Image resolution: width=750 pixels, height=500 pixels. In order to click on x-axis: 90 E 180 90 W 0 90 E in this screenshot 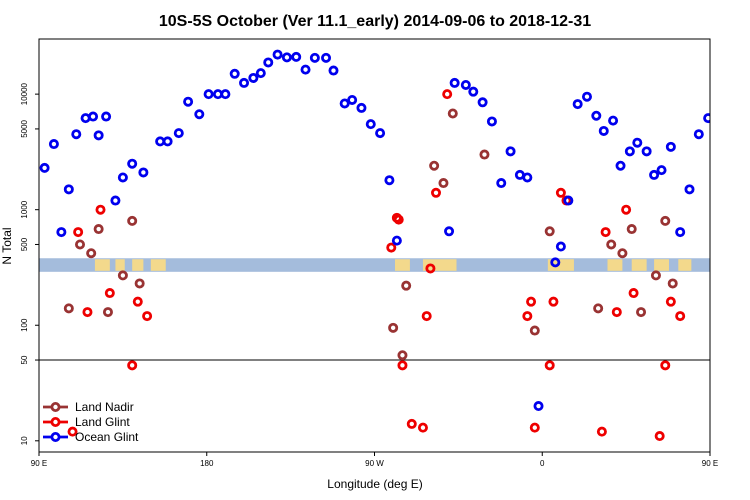, I will do `click(374, 460)`.